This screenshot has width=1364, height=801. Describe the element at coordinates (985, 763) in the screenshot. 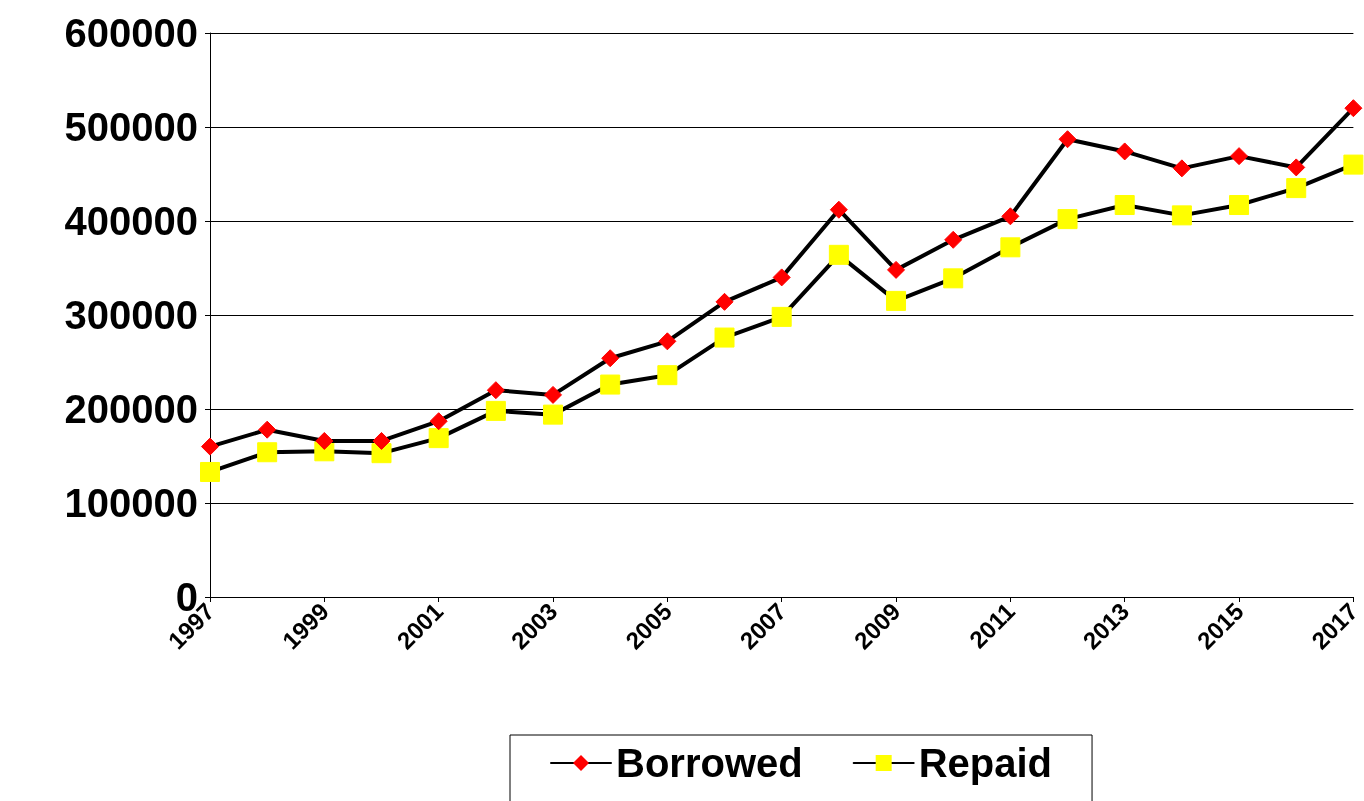

I see `legend-label: Repaid` at that location.